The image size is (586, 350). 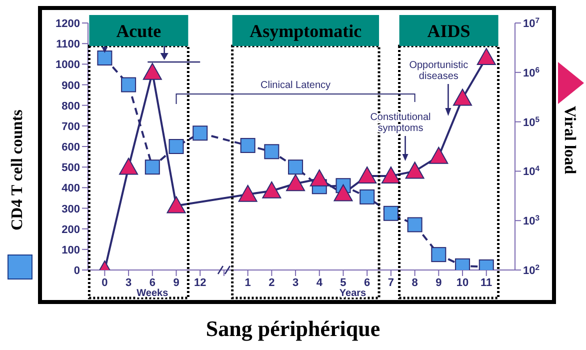 What do you see at coordinates (71, 250) in the screenshot?
I see `y-tick-label: 100` at bounding box center [71, 250].